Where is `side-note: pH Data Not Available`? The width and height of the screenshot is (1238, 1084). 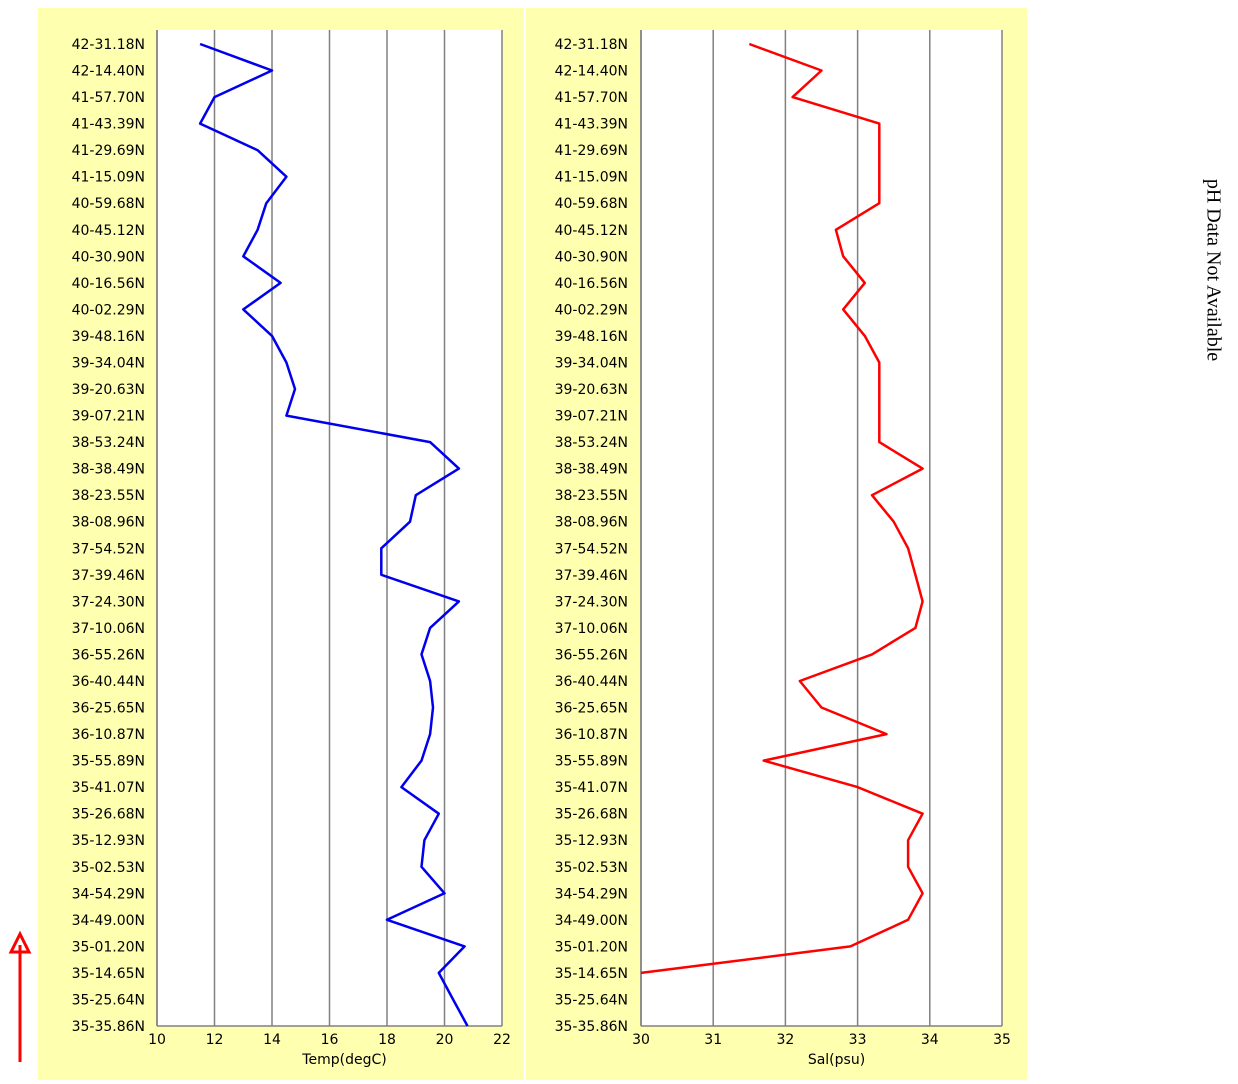
side-note: pH Data Not Available is located at coordinates (1213, 270).